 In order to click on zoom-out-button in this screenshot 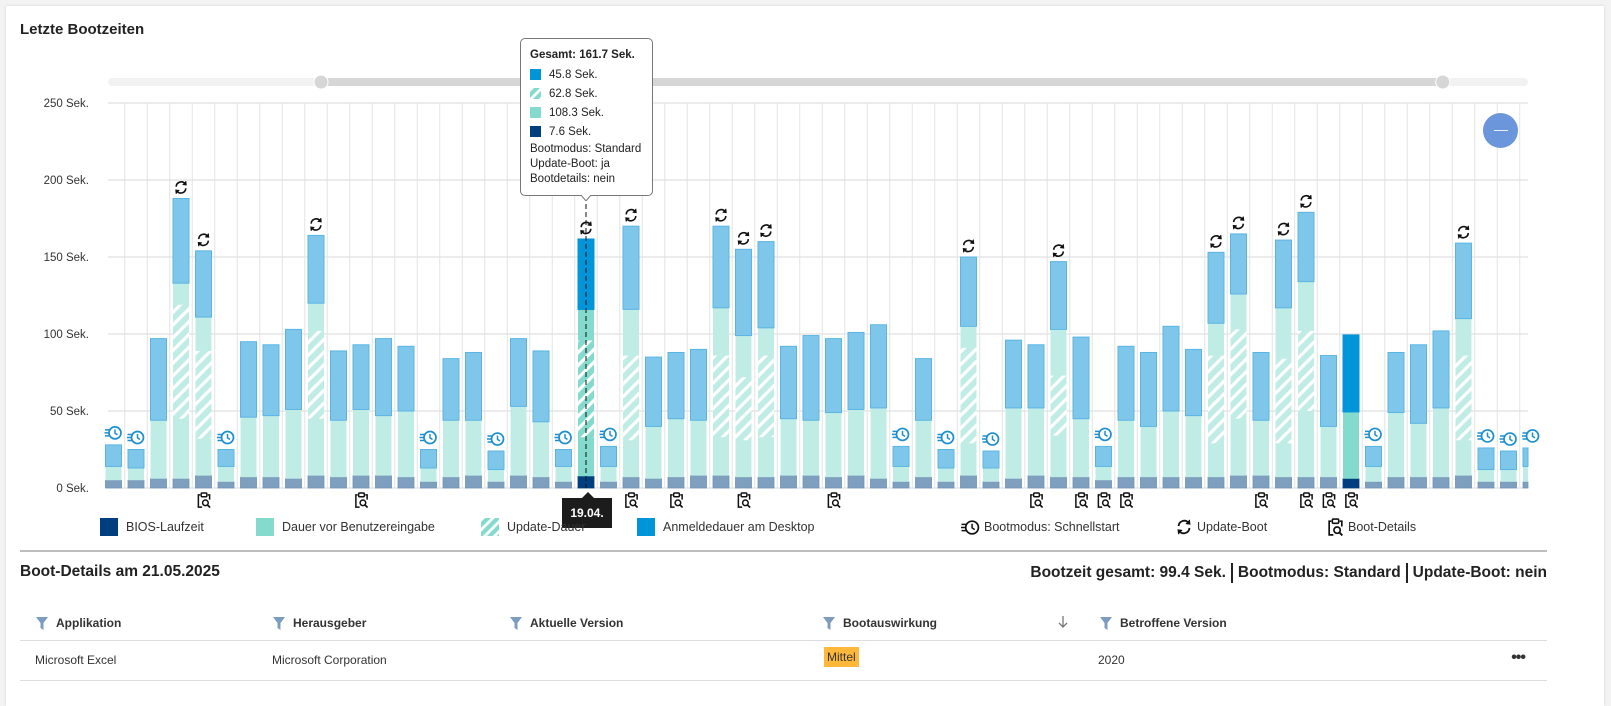, I will do `click(1500, 130)`.